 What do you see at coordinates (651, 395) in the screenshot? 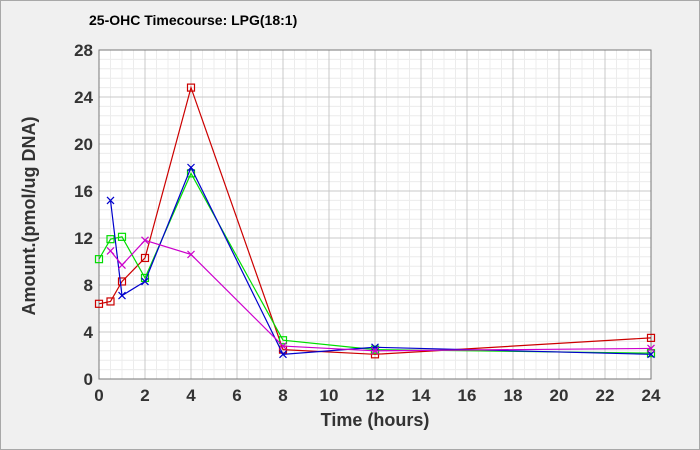
I see `x-tick-label: 24` at bounding box center [651, 395].